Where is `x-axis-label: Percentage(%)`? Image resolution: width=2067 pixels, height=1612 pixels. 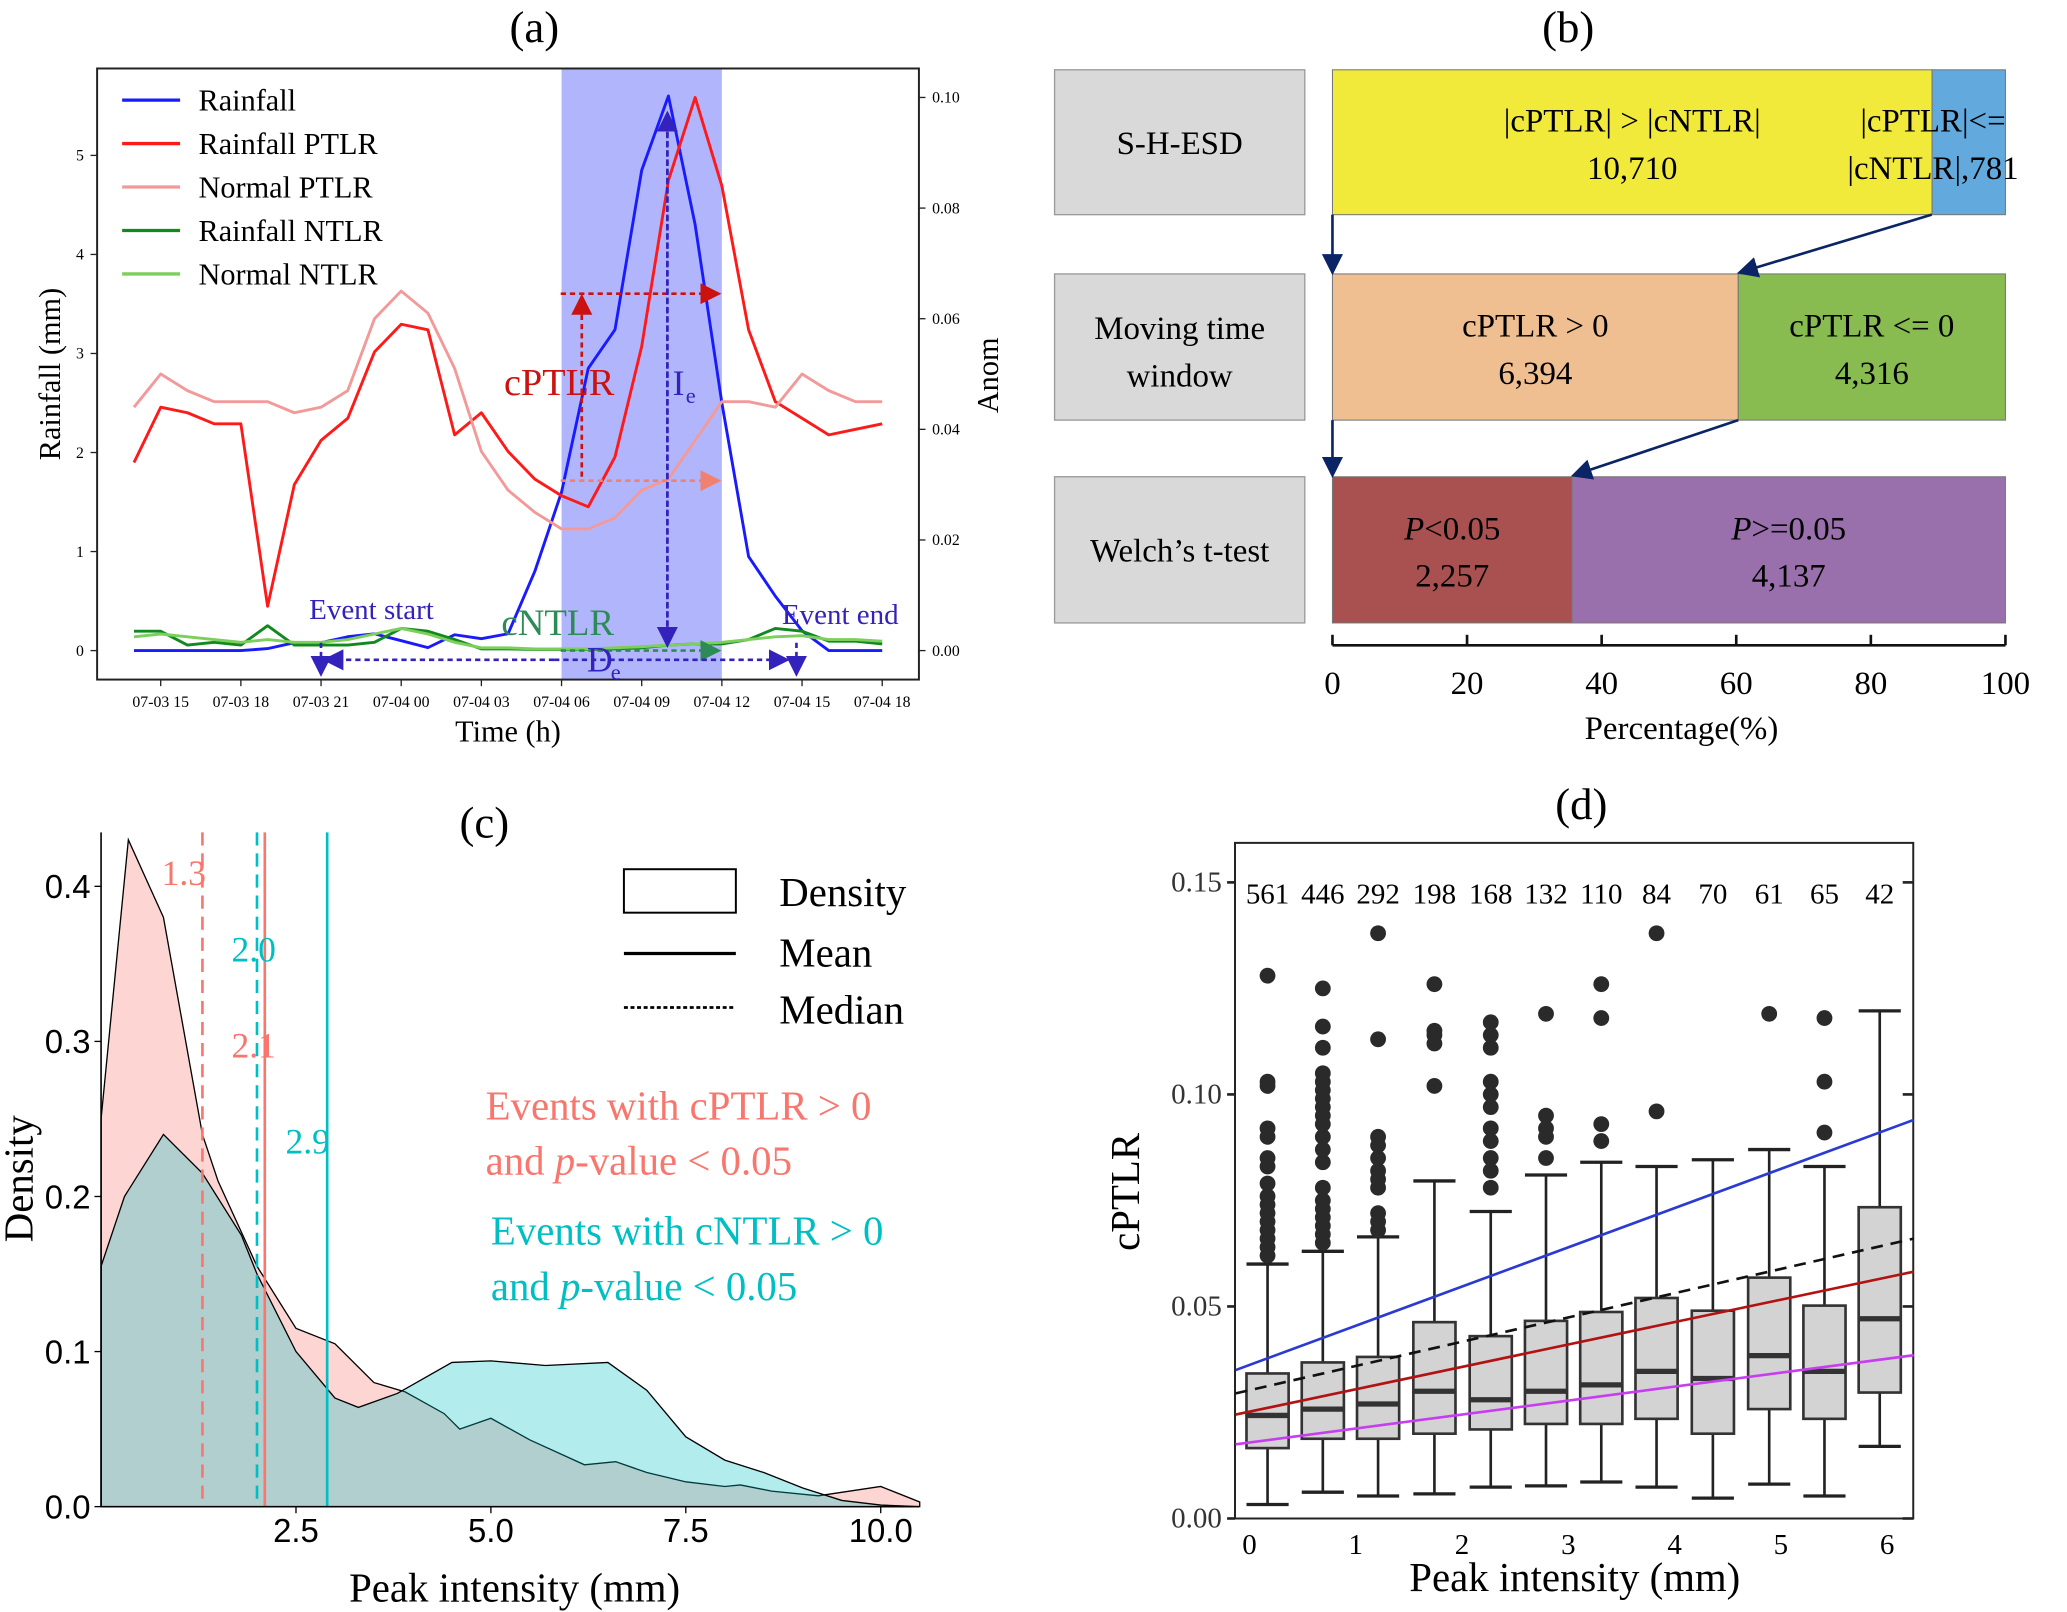 x-axis-label: Percentage(%) is located at coordinates (1682, 729).